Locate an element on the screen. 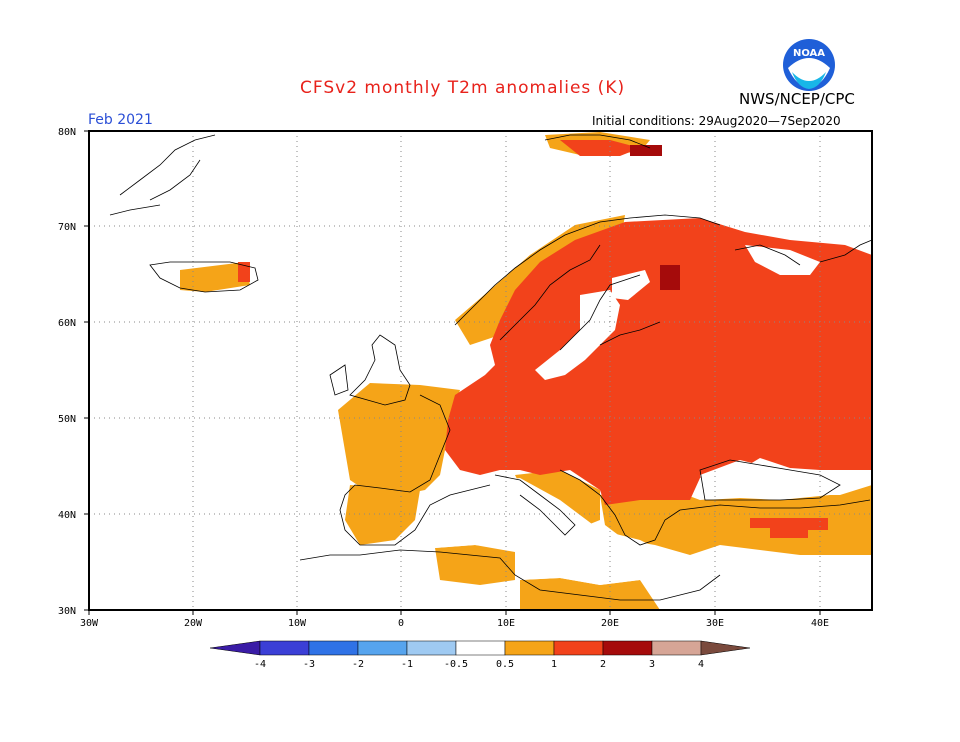 The height and width of the screenshot is (742, 960). anomaly-orange-libya is located at coordinates (590, 594).